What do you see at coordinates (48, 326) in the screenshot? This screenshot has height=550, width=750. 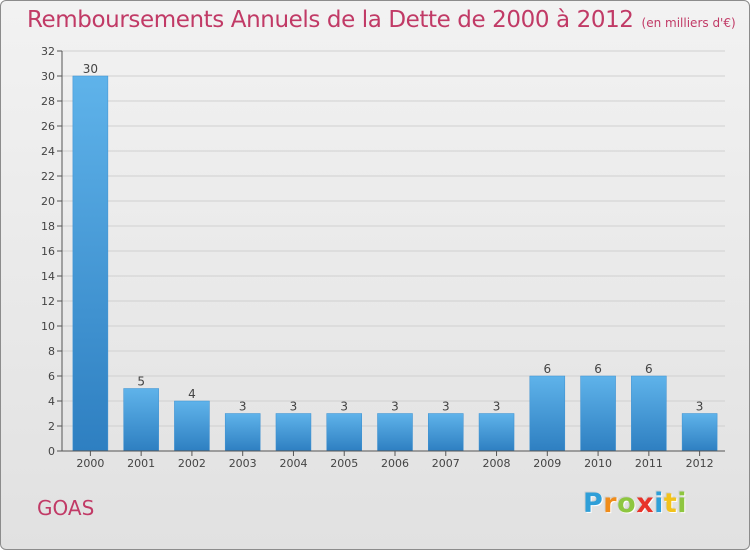 I see `y-tick-label: 10` at bounding box center [48, 326].